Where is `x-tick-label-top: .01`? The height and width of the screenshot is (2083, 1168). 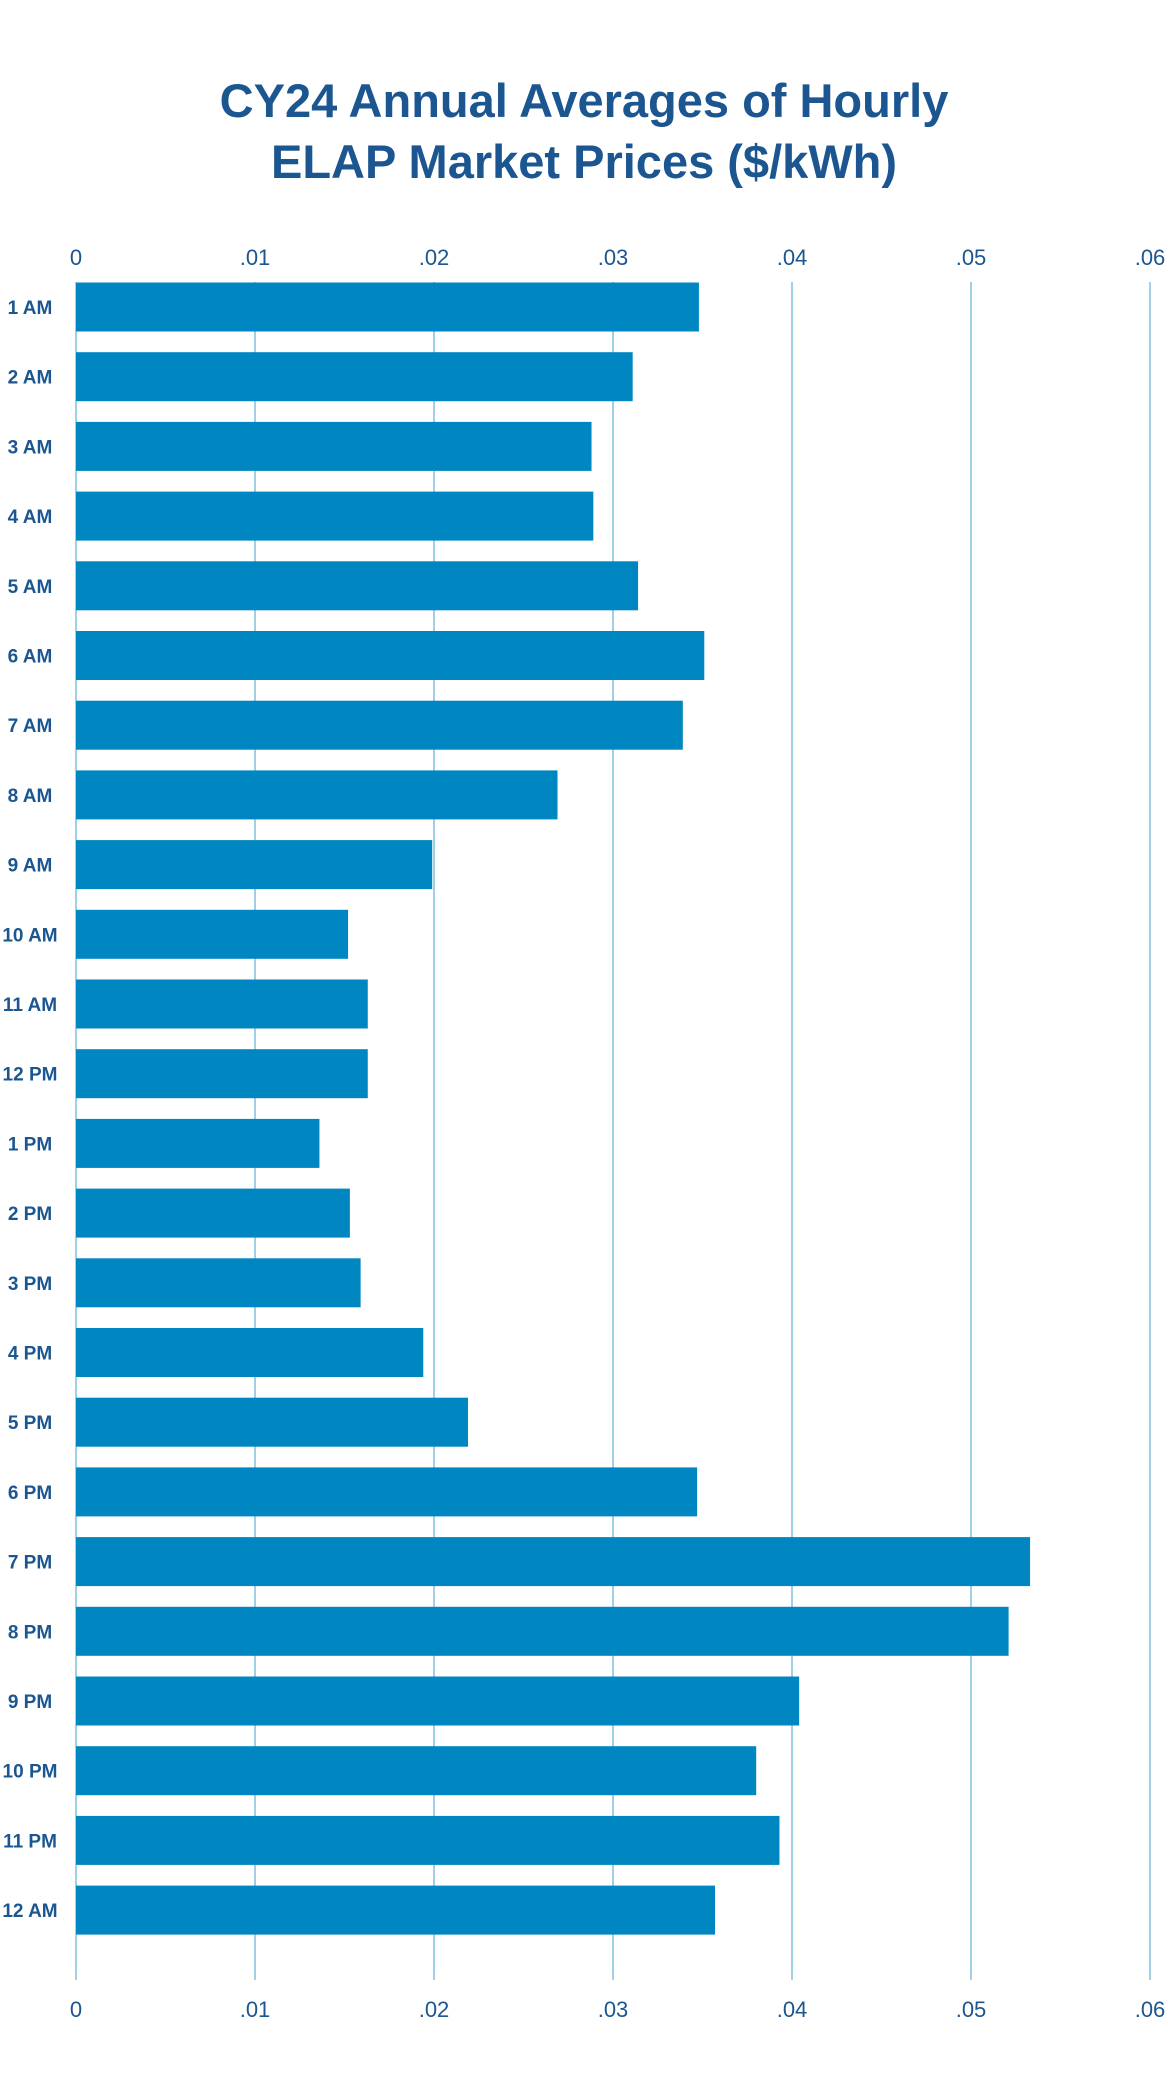
x-tick-label-top: .01 is located at coordinates (255, 257).